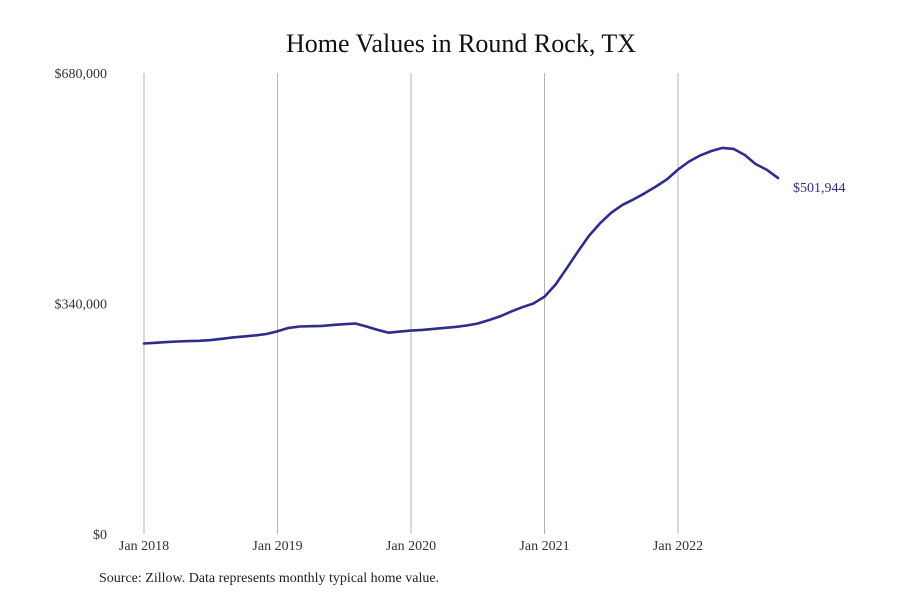 The height and width of the screenshot is (600, 900). Describe the element at coordinates (461, 43) in the screenshot. I see `chart-title: Home Values in Round Rock, TX` at that location.